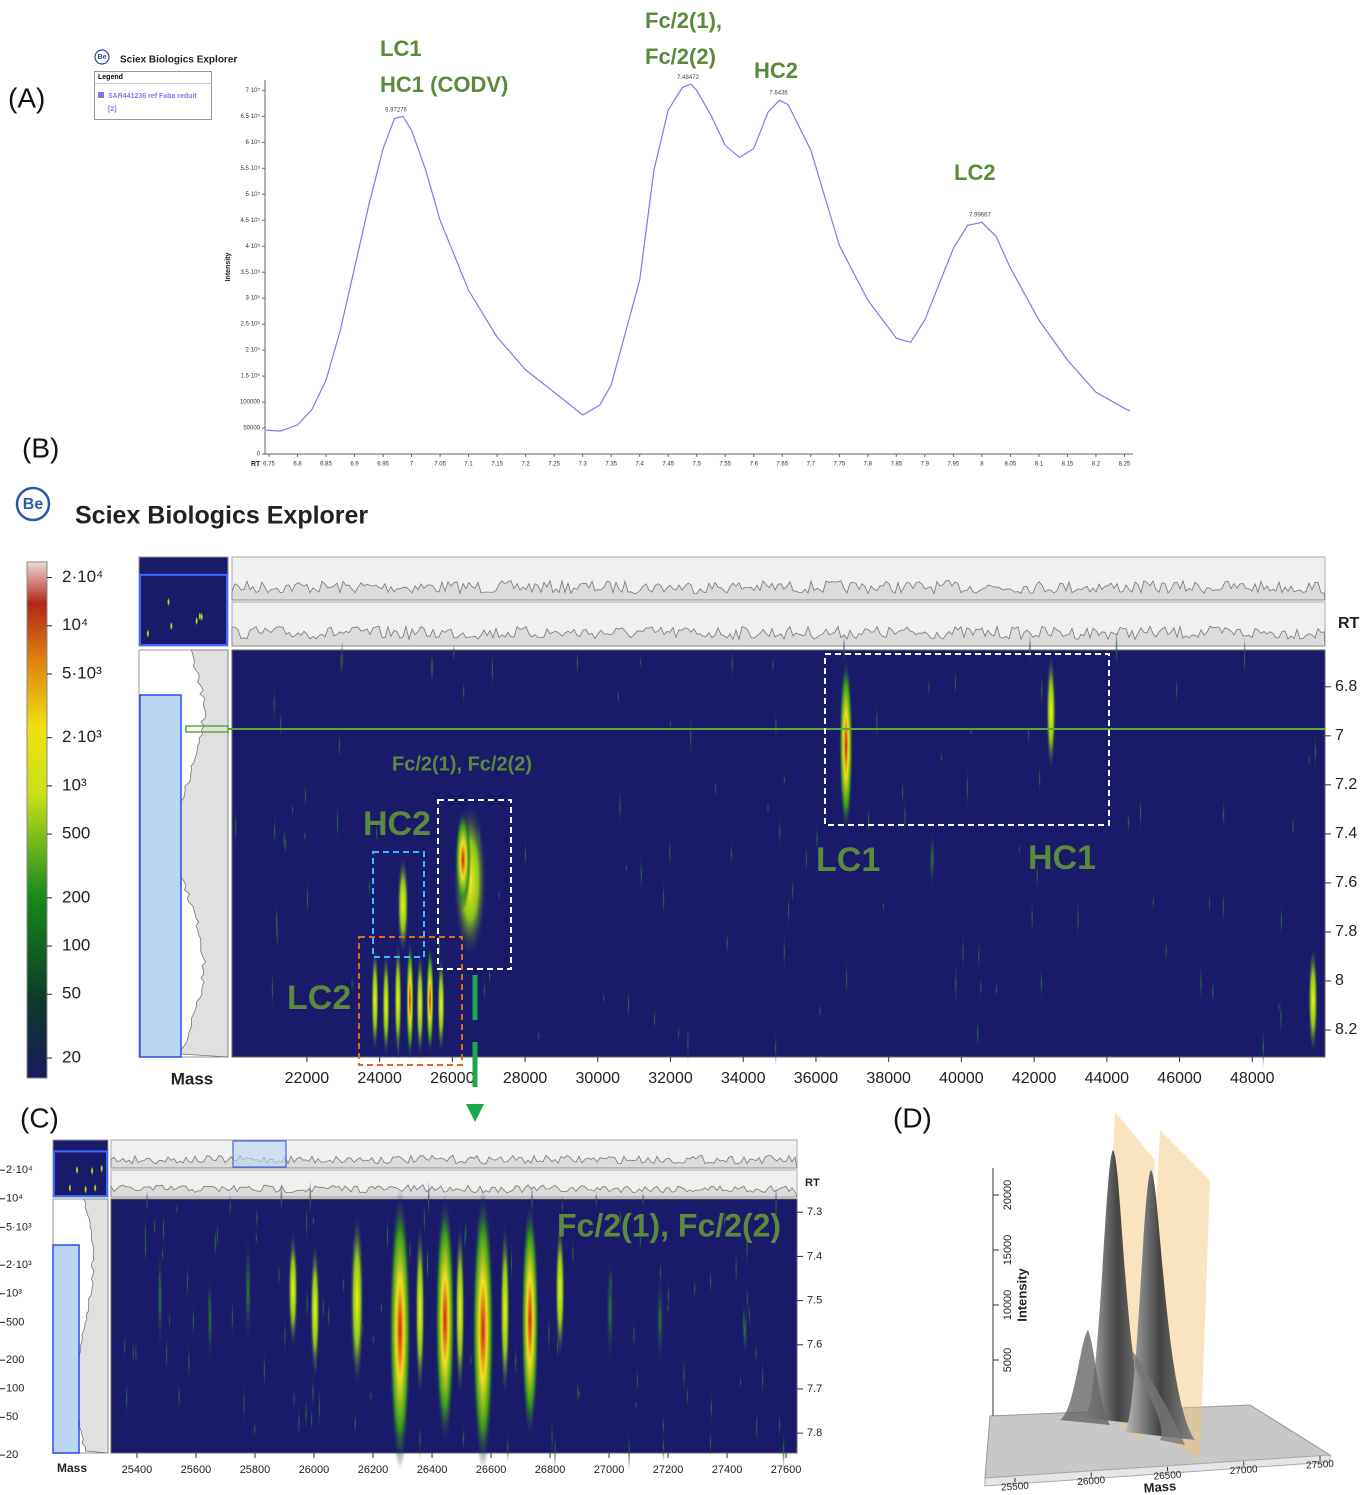 This screenshot has height=1495, width=1367. I want to click on x-tick-label: 8.15, so click(1068, 465).